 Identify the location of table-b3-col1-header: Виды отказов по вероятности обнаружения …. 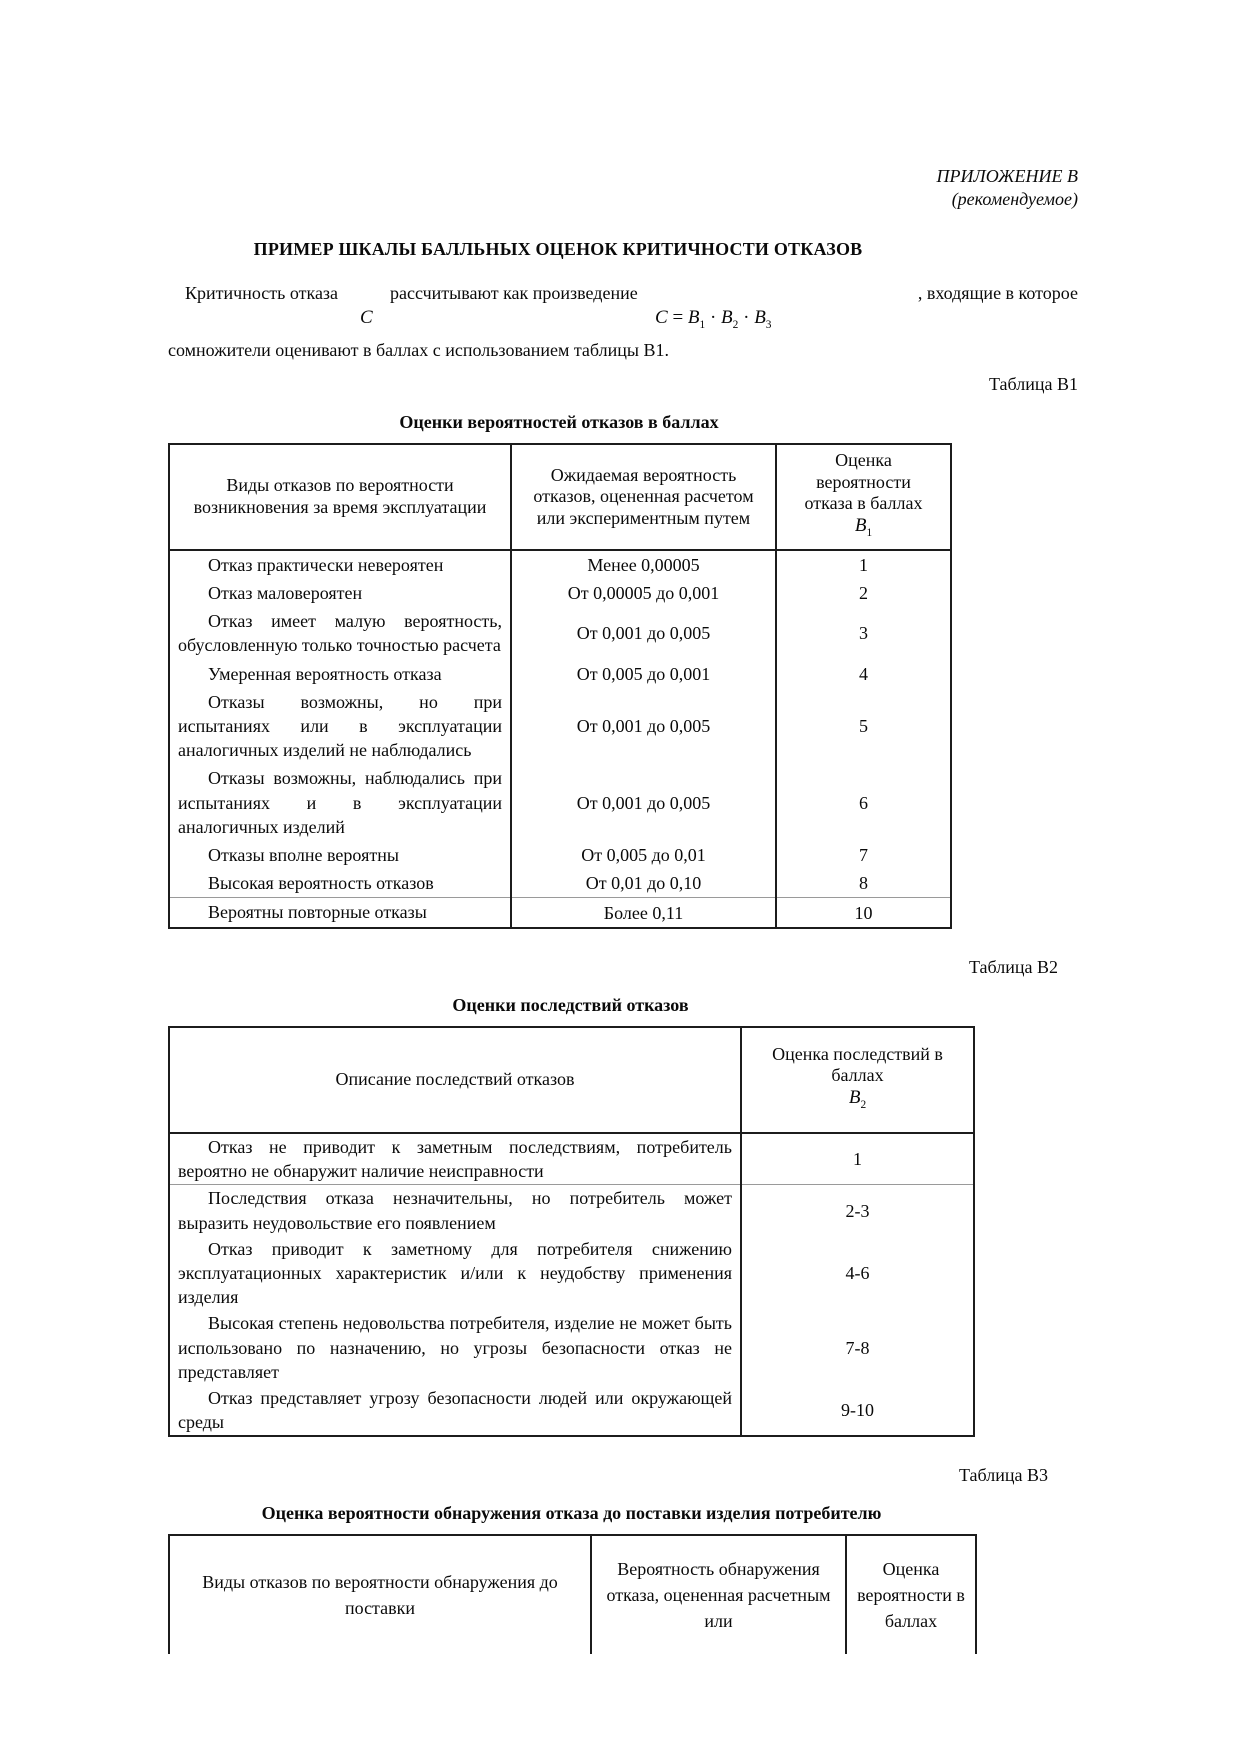
(380, 1595).